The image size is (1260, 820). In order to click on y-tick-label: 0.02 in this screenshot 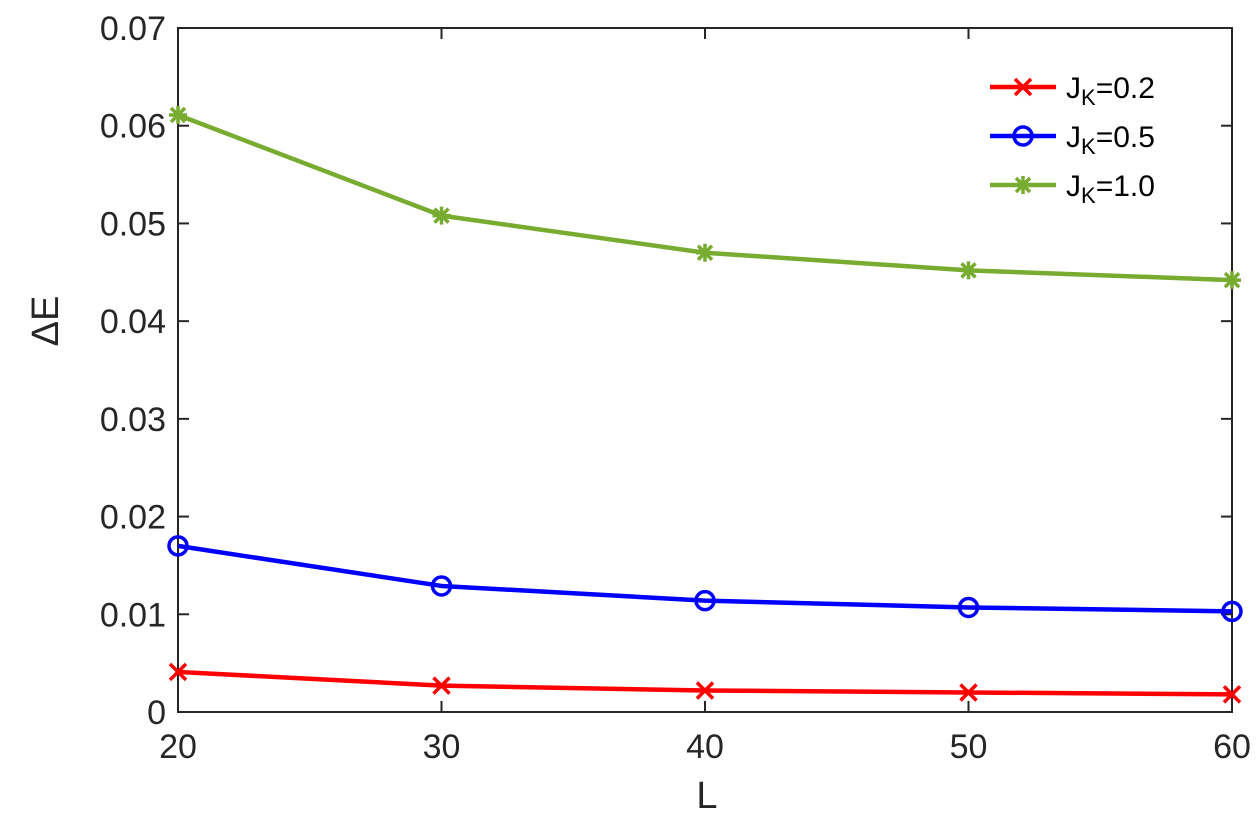, I will do `click(133, 518)`.